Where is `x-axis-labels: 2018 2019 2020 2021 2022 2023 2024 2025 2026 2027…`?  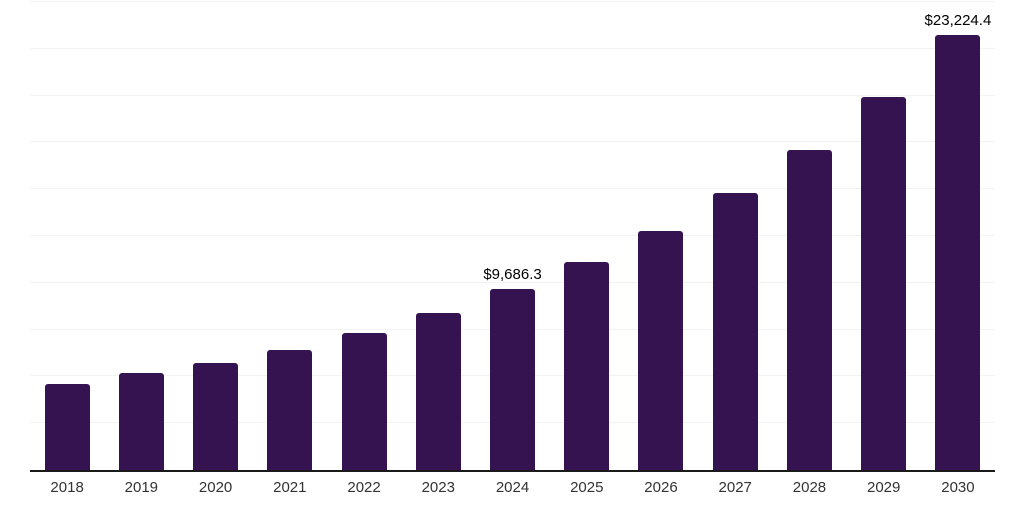 x-axis-labels: 2018 2019 2020 2021 2022 2023 2024 2025 2026 2027… is located at coordinates (512, 487).